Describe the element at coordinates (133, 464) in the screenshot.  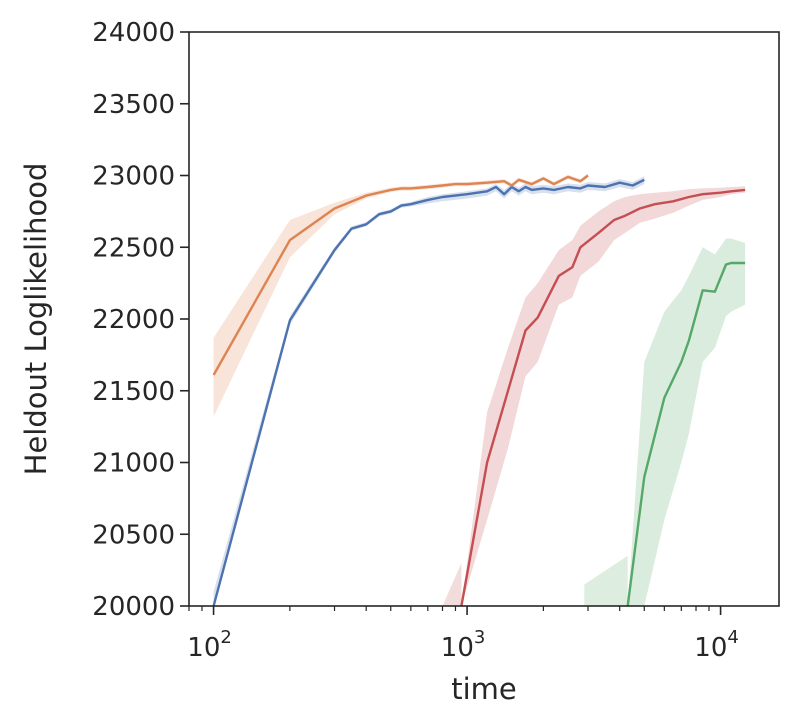
I see `y-tick-label: 21000` at that location.